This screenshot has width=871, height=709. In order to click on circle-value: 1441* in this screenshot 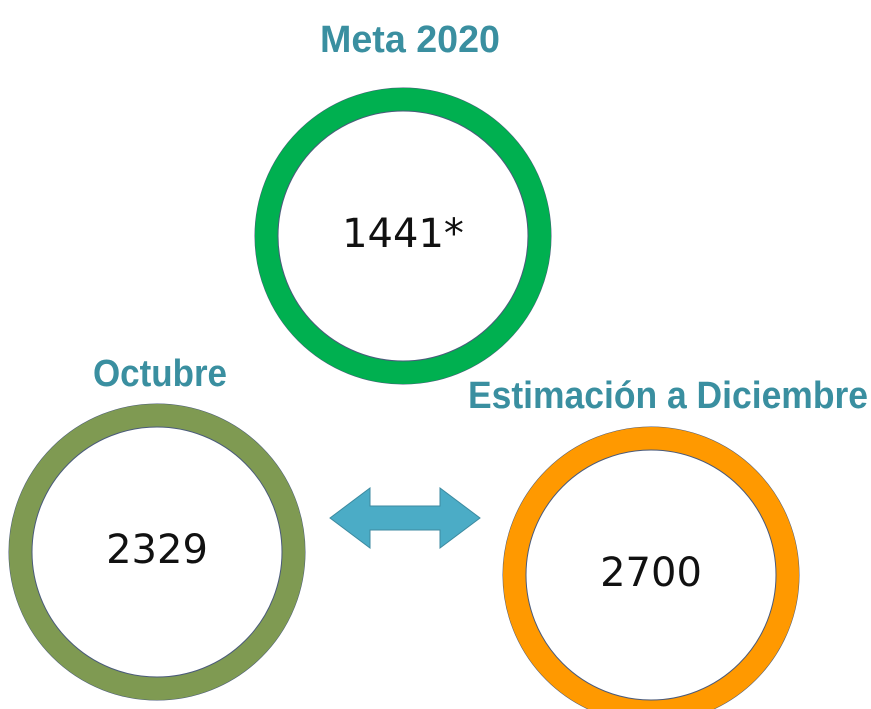, I will do `click(403, 234)`.